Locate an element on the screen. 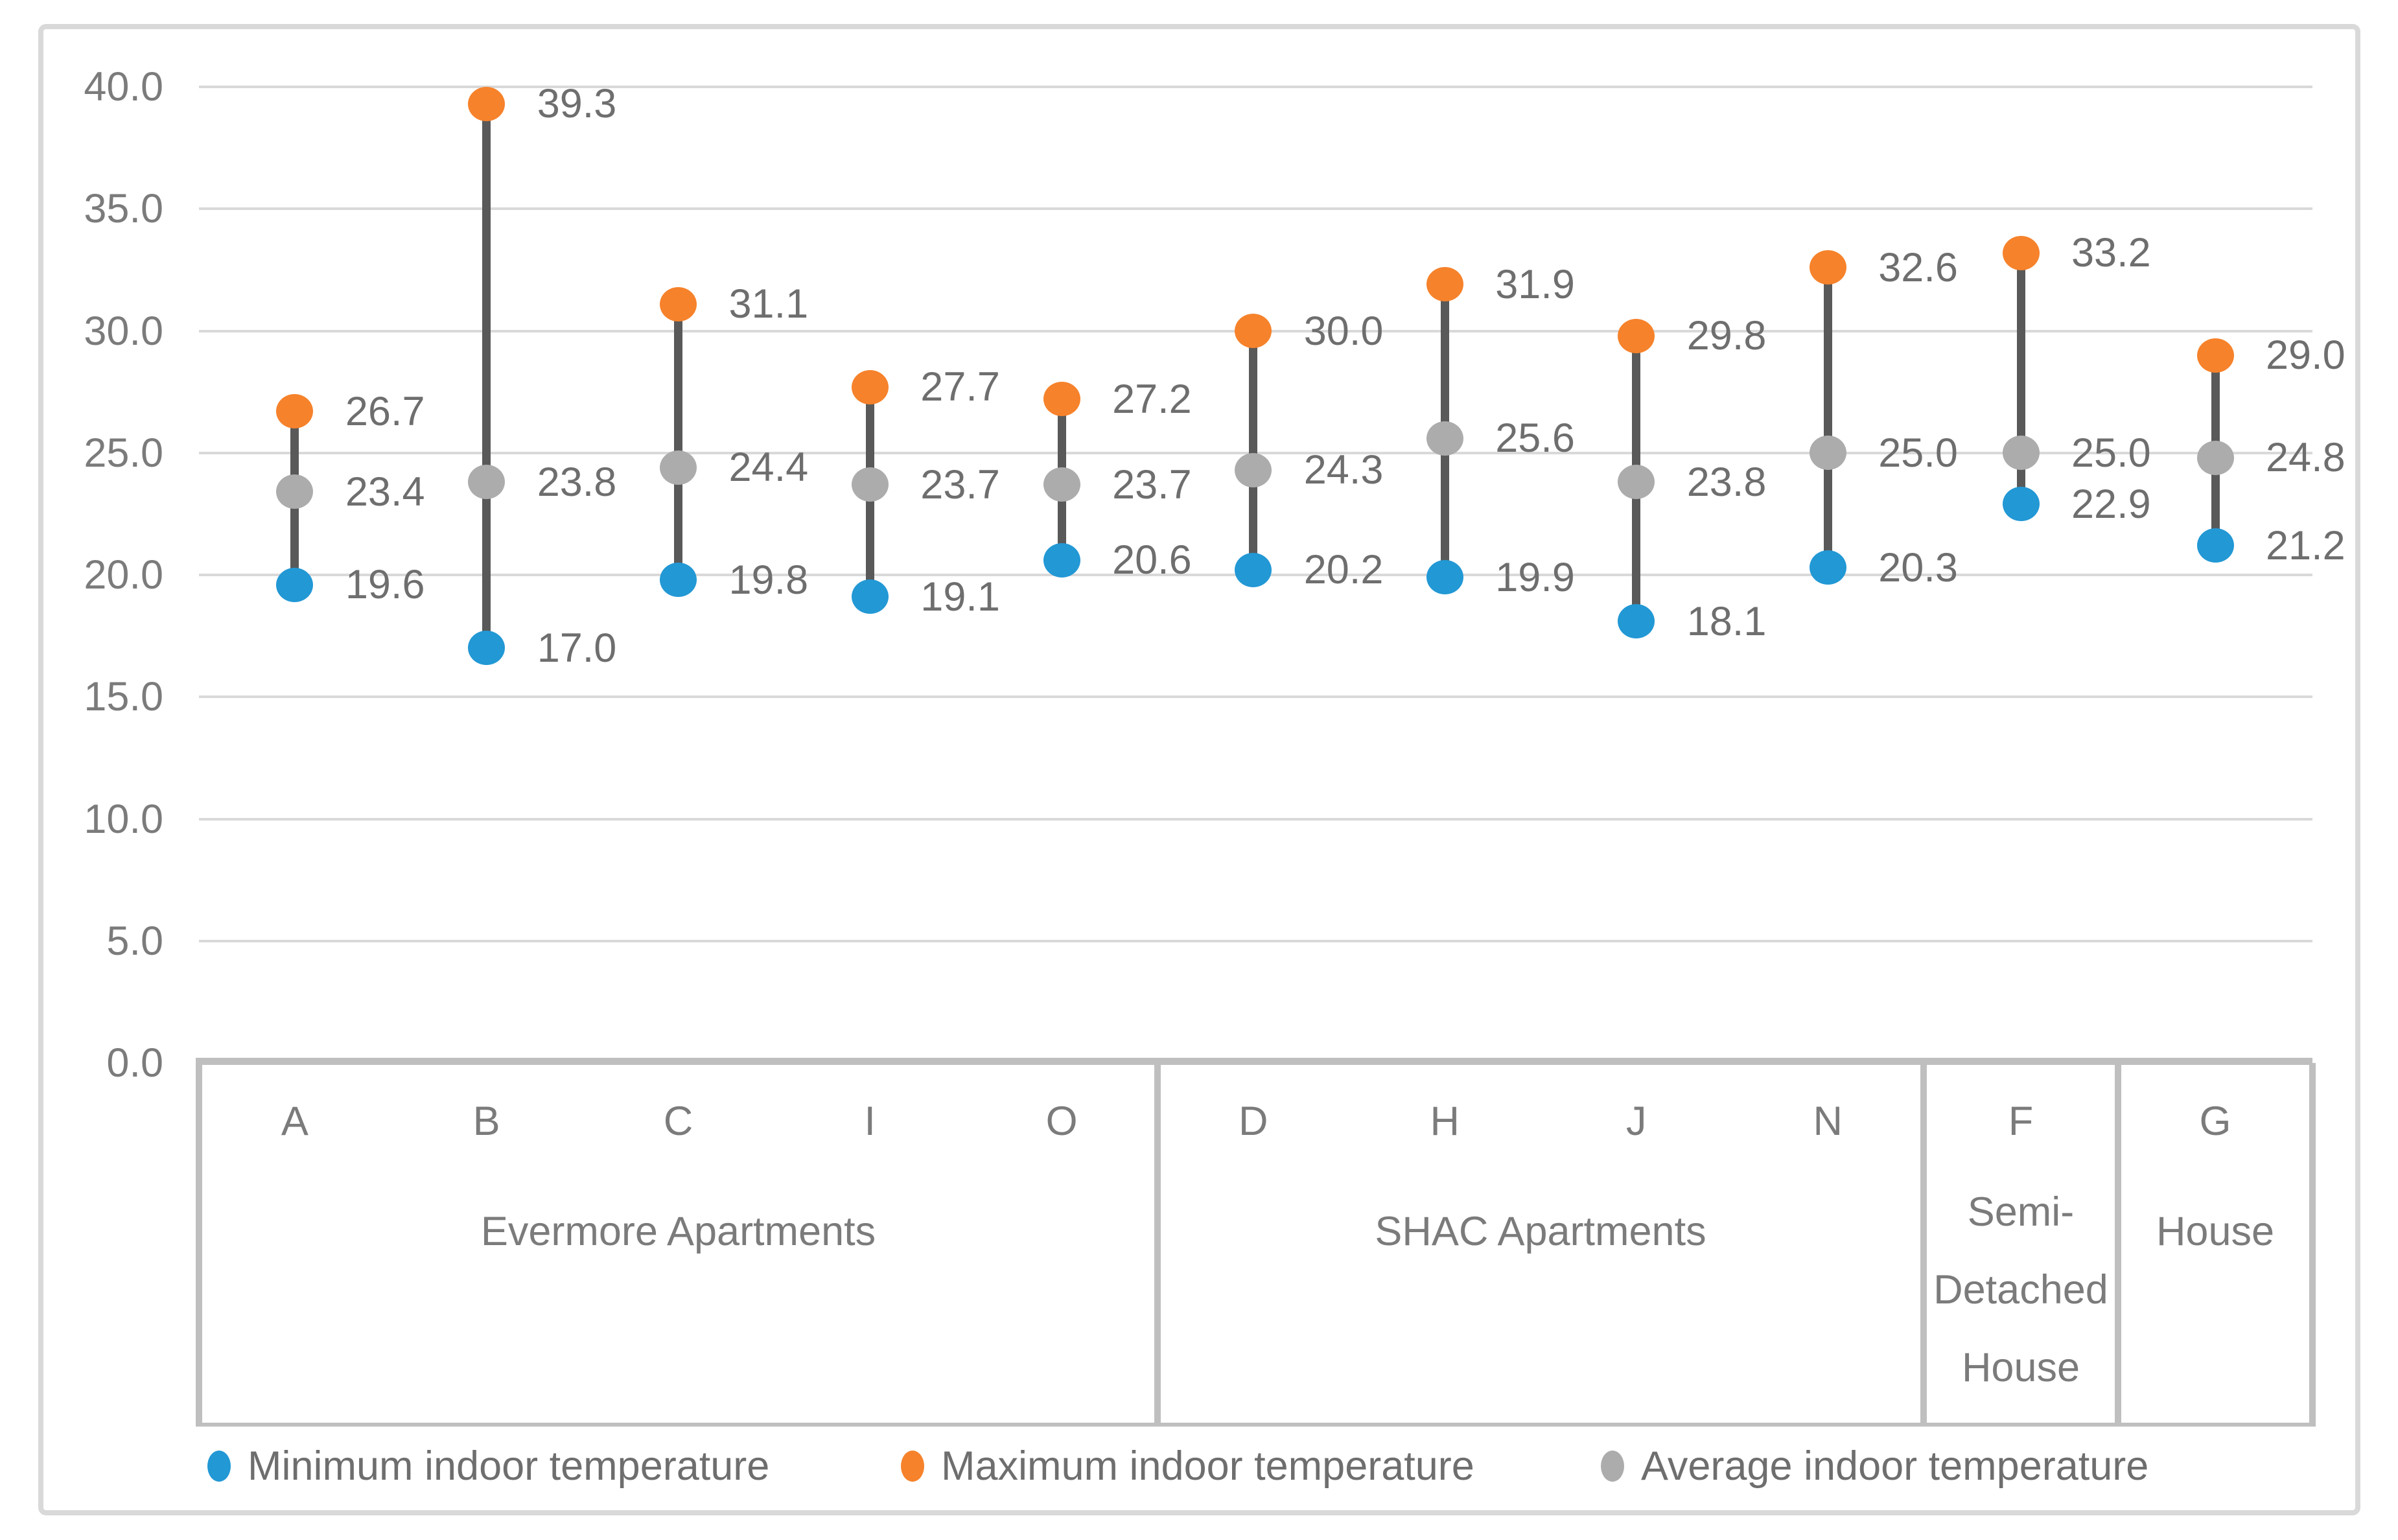  min-data-label: 20.2 is located at coordinates (1344, 570).